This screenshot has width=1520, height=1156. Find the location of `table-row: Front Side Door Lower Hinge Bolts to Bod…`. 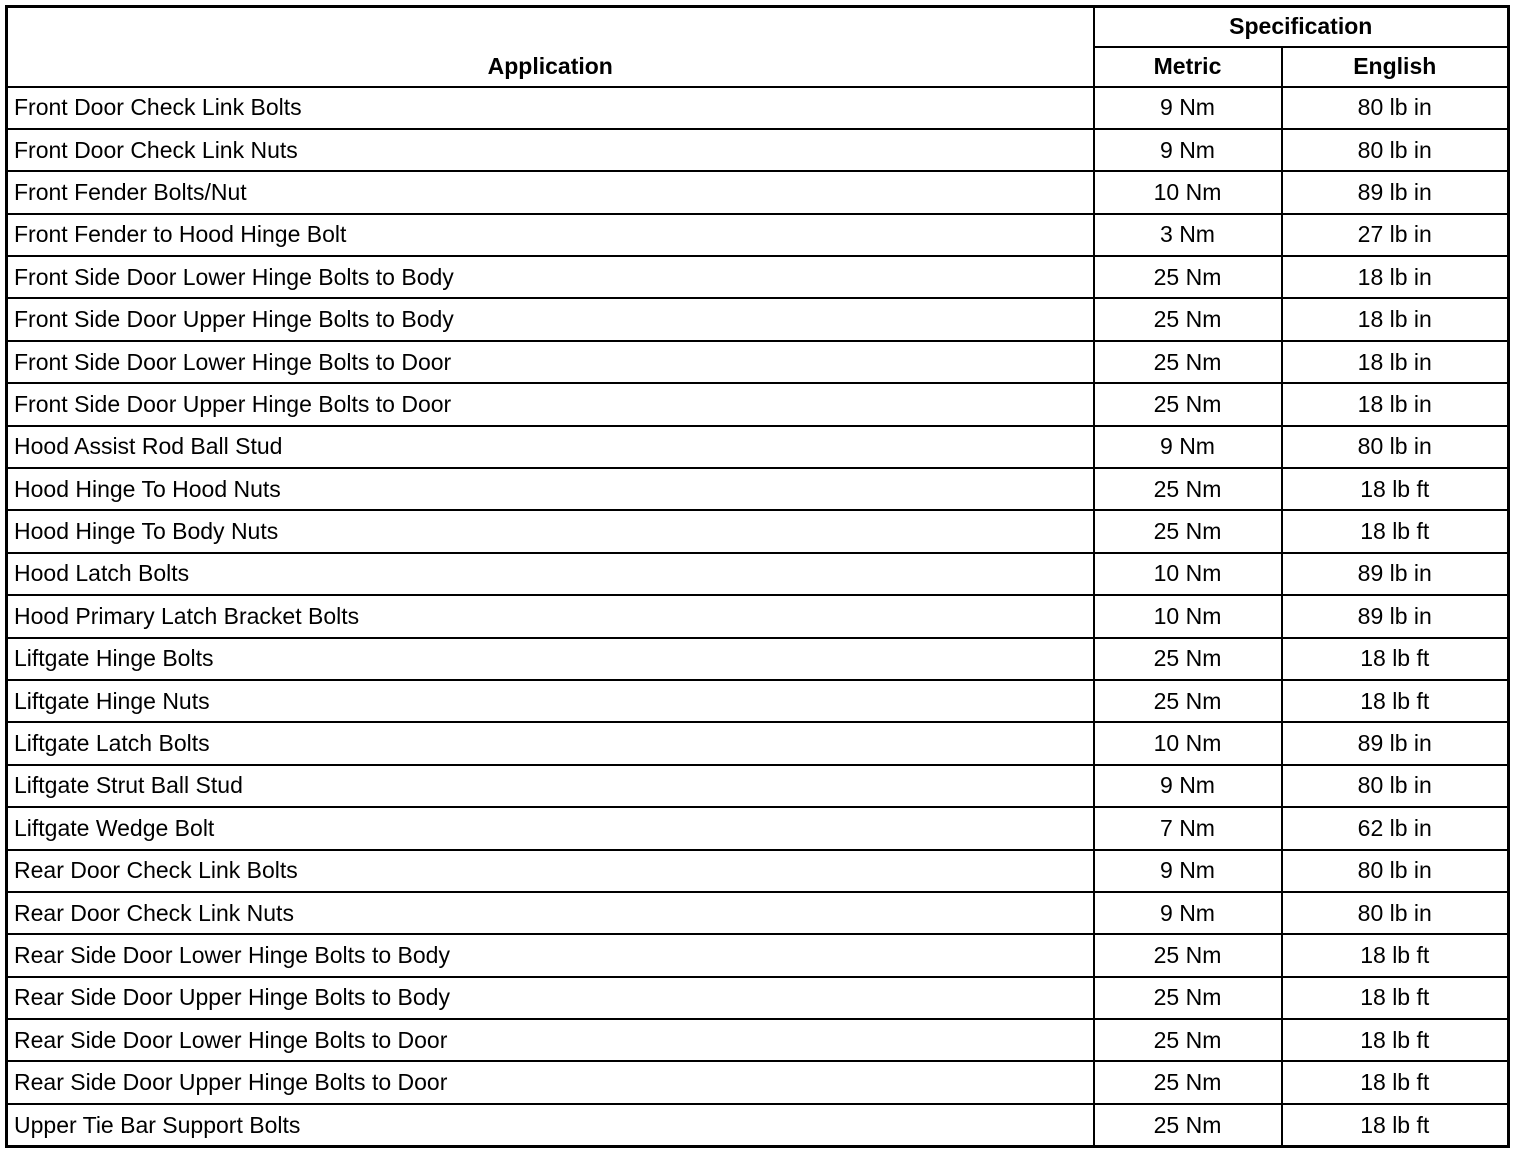

table-row: Front Side Door Lower Hinge Bolts to Bod… is located at coordinates (757, 277).